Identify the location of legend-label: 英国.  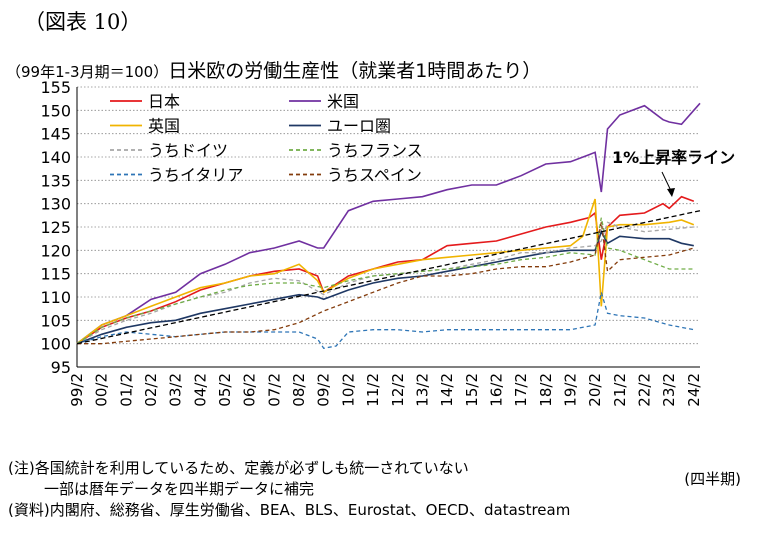
(164, 126).